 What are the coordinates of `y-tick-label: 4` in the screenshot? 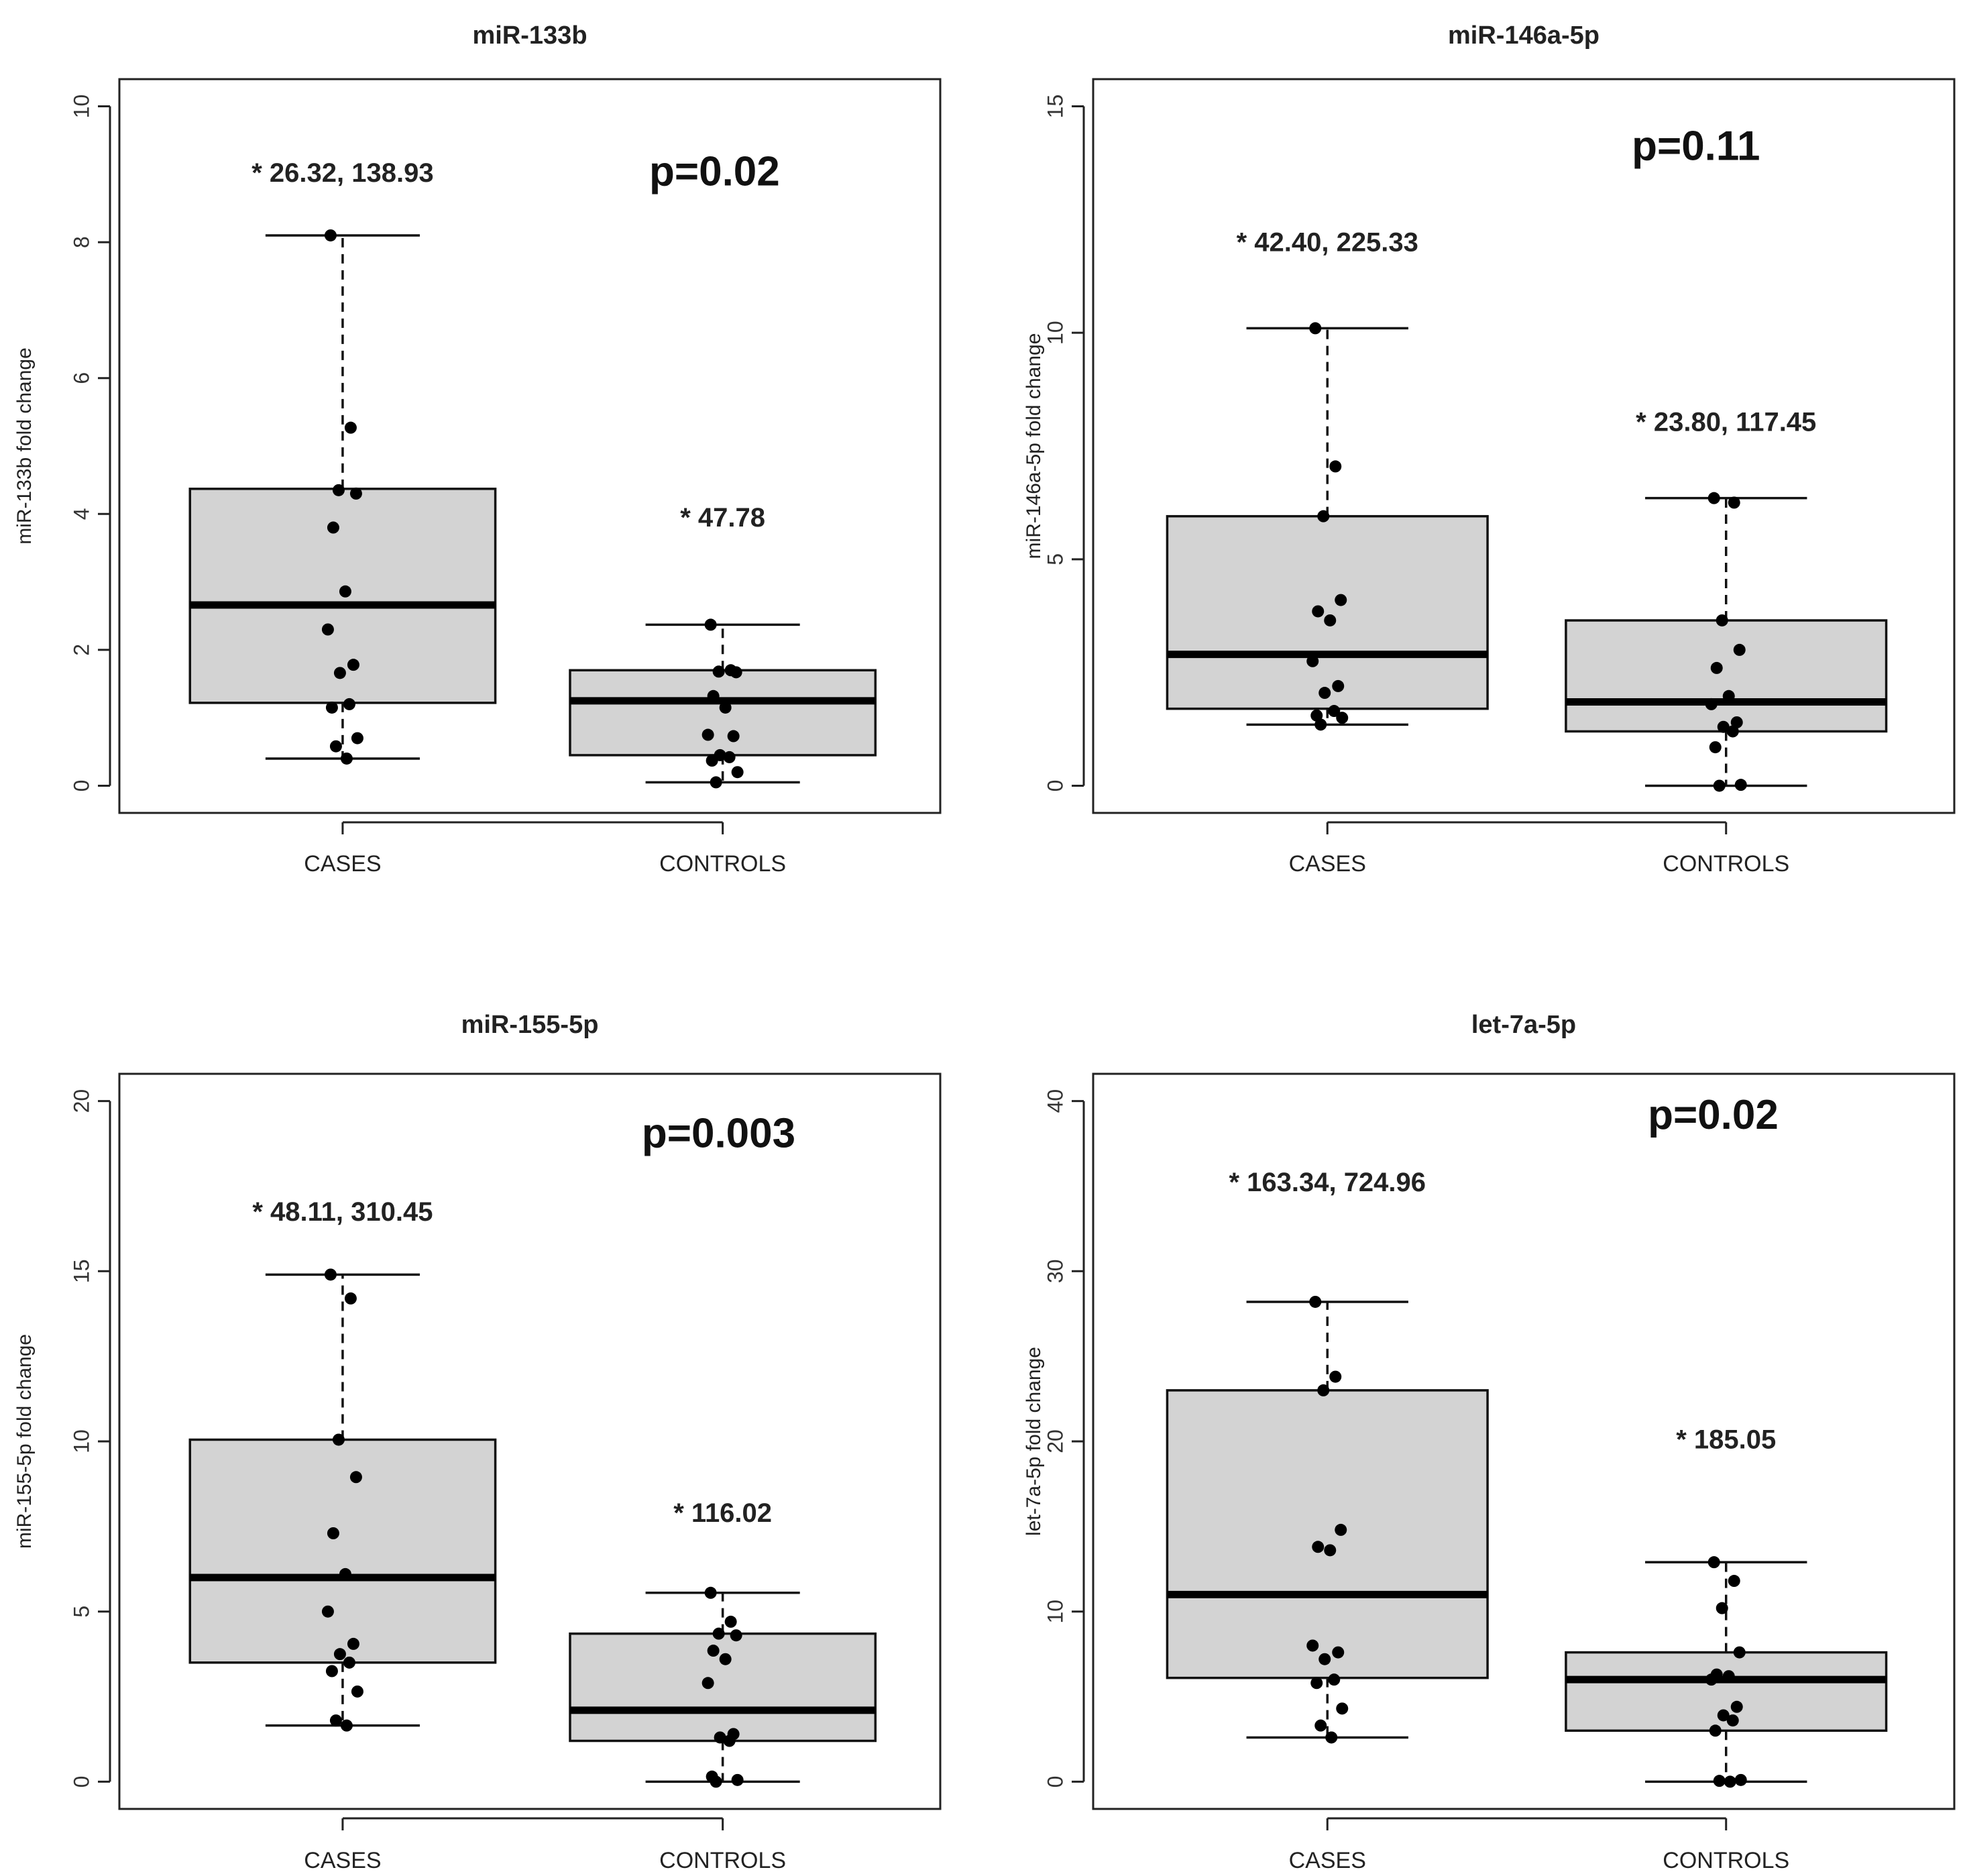 It's located at (81, 514).